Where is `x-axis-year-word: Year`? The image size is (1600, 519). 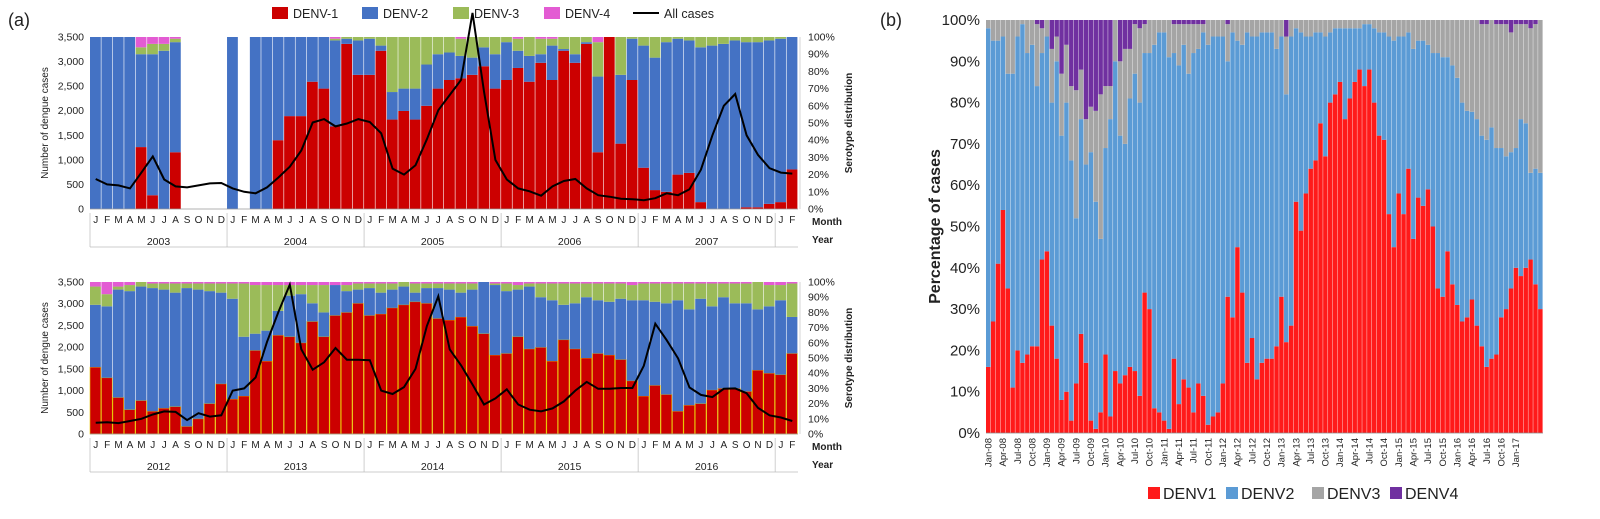 x-axis-year-word: Year is located at coordinates (822, 240).